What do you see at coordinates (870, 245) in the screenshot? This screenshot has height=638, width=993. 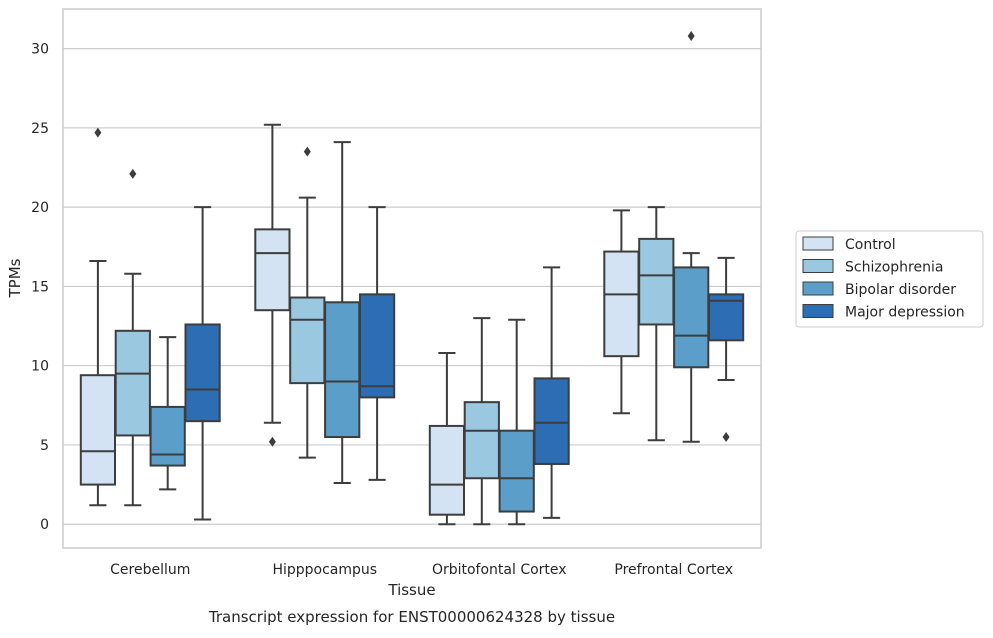 I see `legend-label: Control` at bounding box center [870, 245].